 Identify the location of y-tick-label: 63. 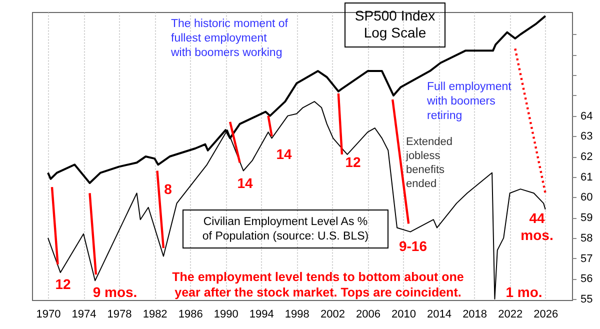
(586, 136).